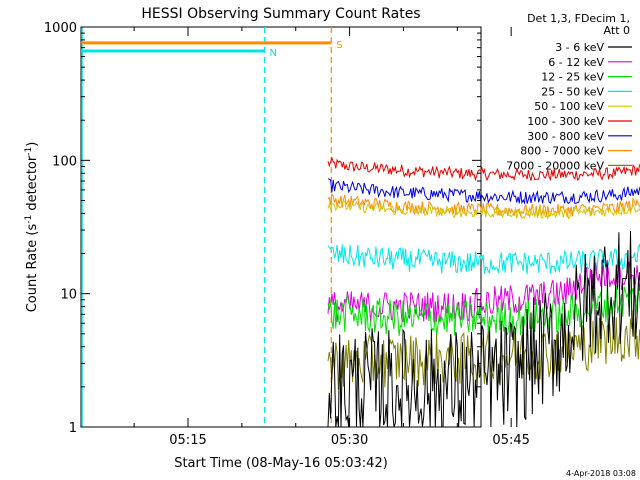 The image size is (640, 480). Describe the element at coordinates (579, 47) in the screenshot. I see `legend-entry-label: 3 - 6 keV` at that location.